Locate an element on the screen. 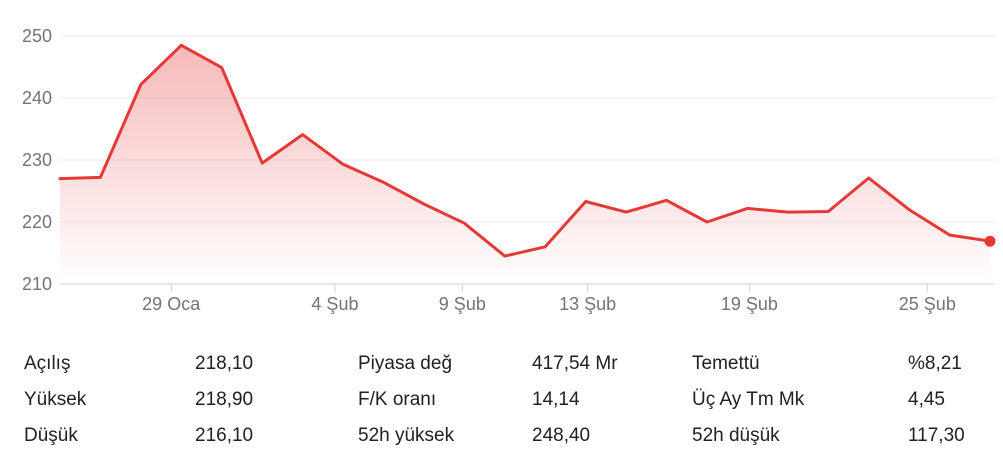  stat-value-open: 218,10 is located at coordinates (224, 363).